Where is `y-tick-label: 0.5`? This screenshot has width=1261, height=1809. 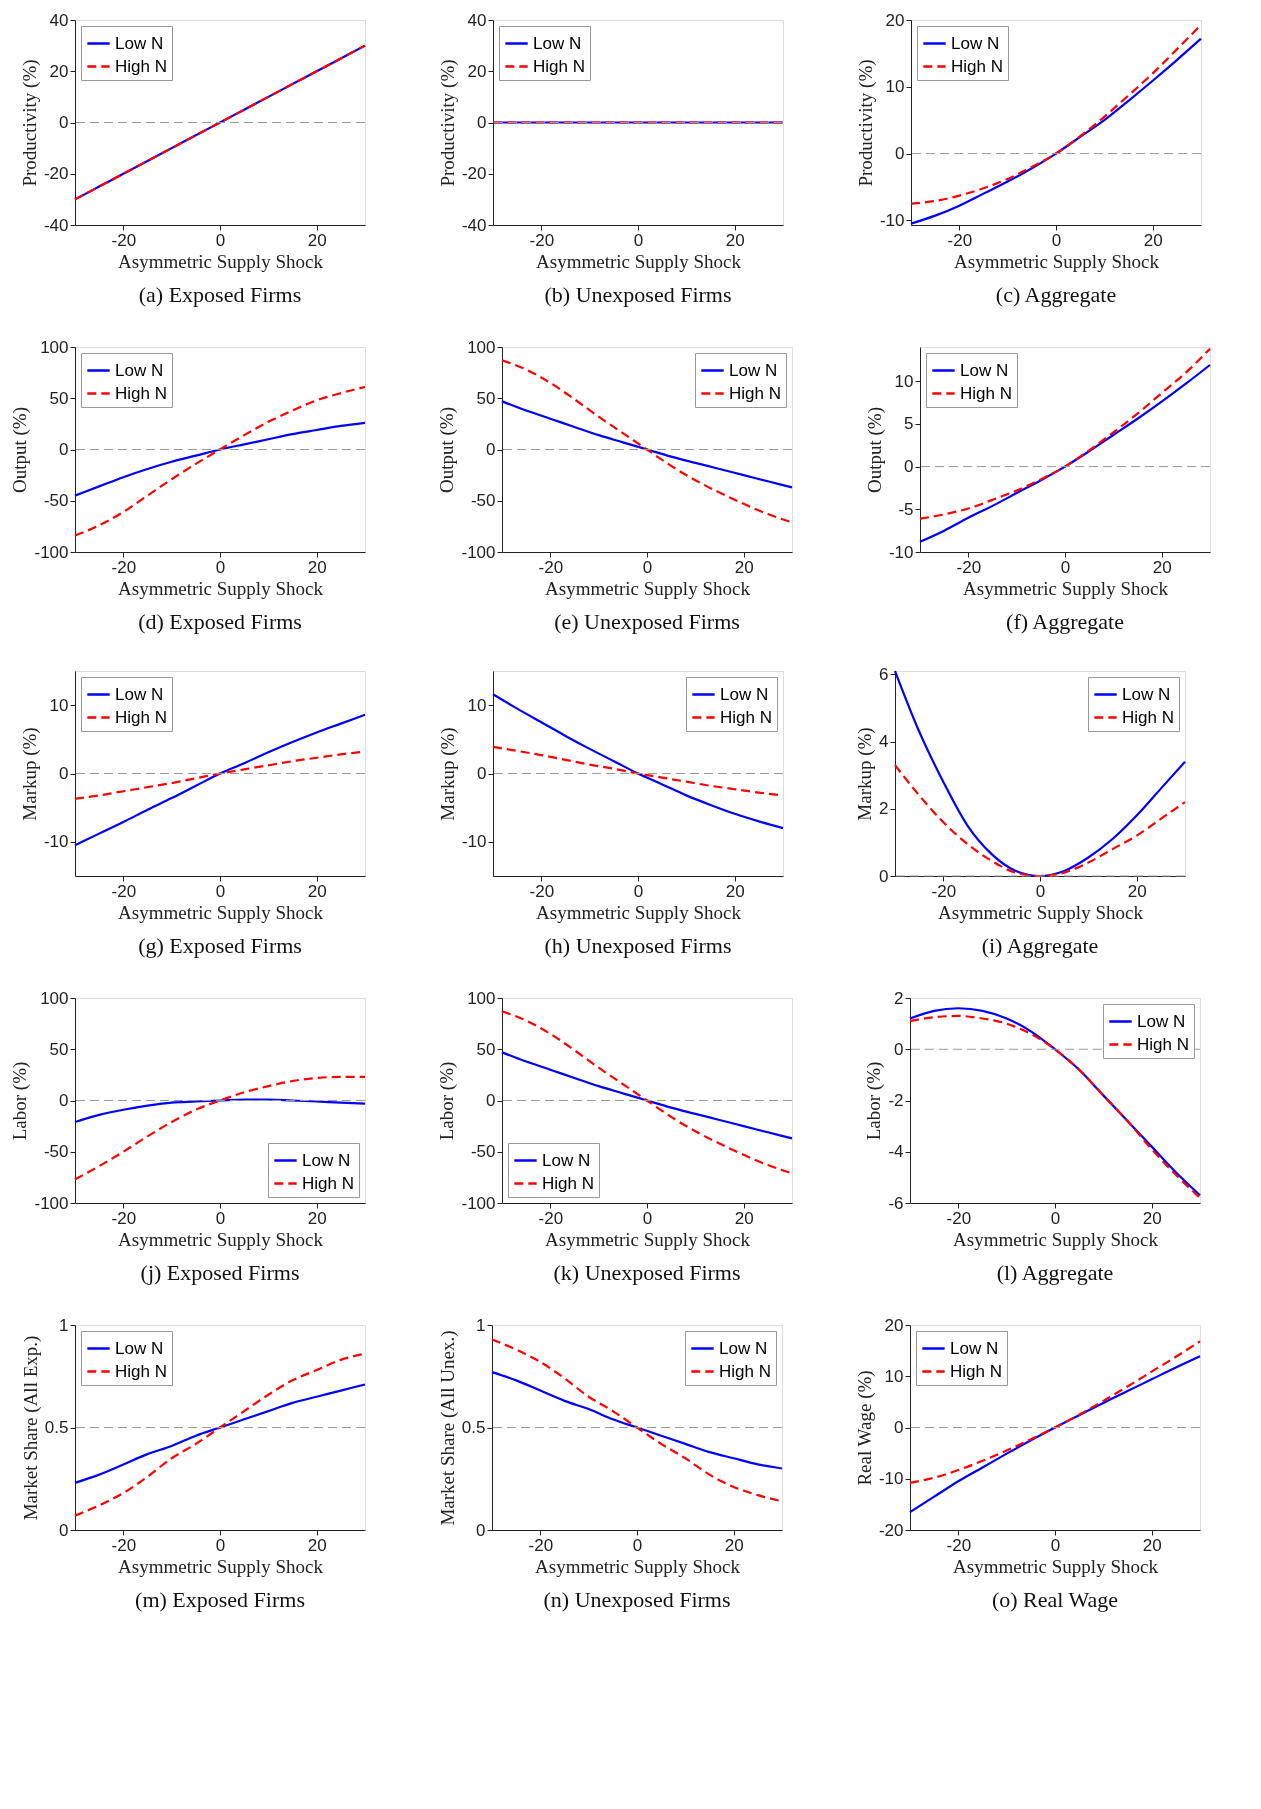 y-tick-label: 0.5 is located at coordinates (473, 1427).